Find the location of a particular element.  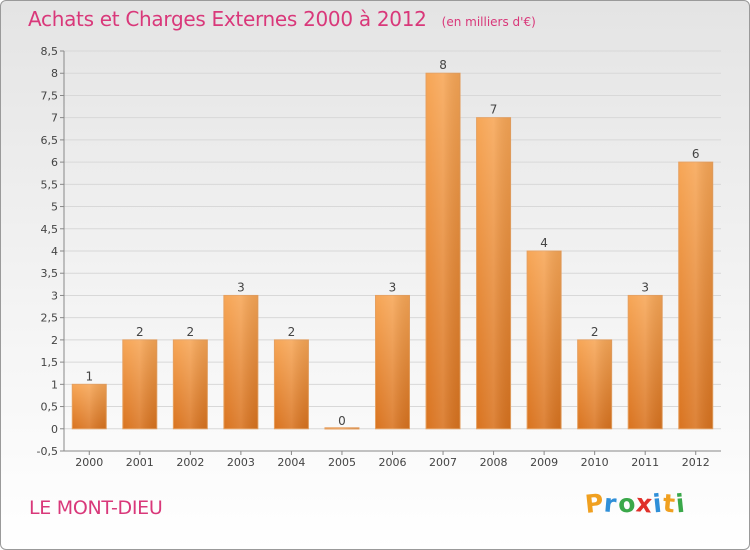

data-label: 8 is located at coordinates (443, 65).